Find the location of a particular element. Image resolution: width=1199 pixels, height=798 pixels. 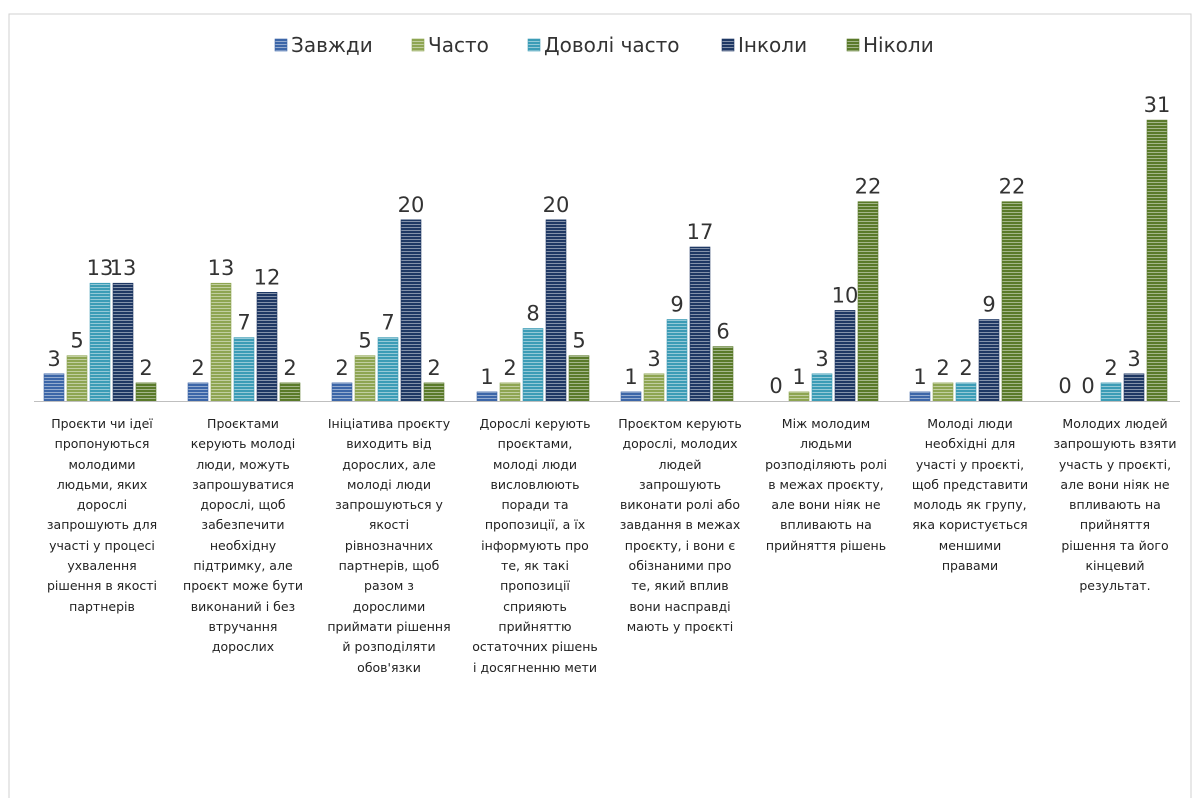

legend-label: Ніколи is located at coordinates (898, 45).